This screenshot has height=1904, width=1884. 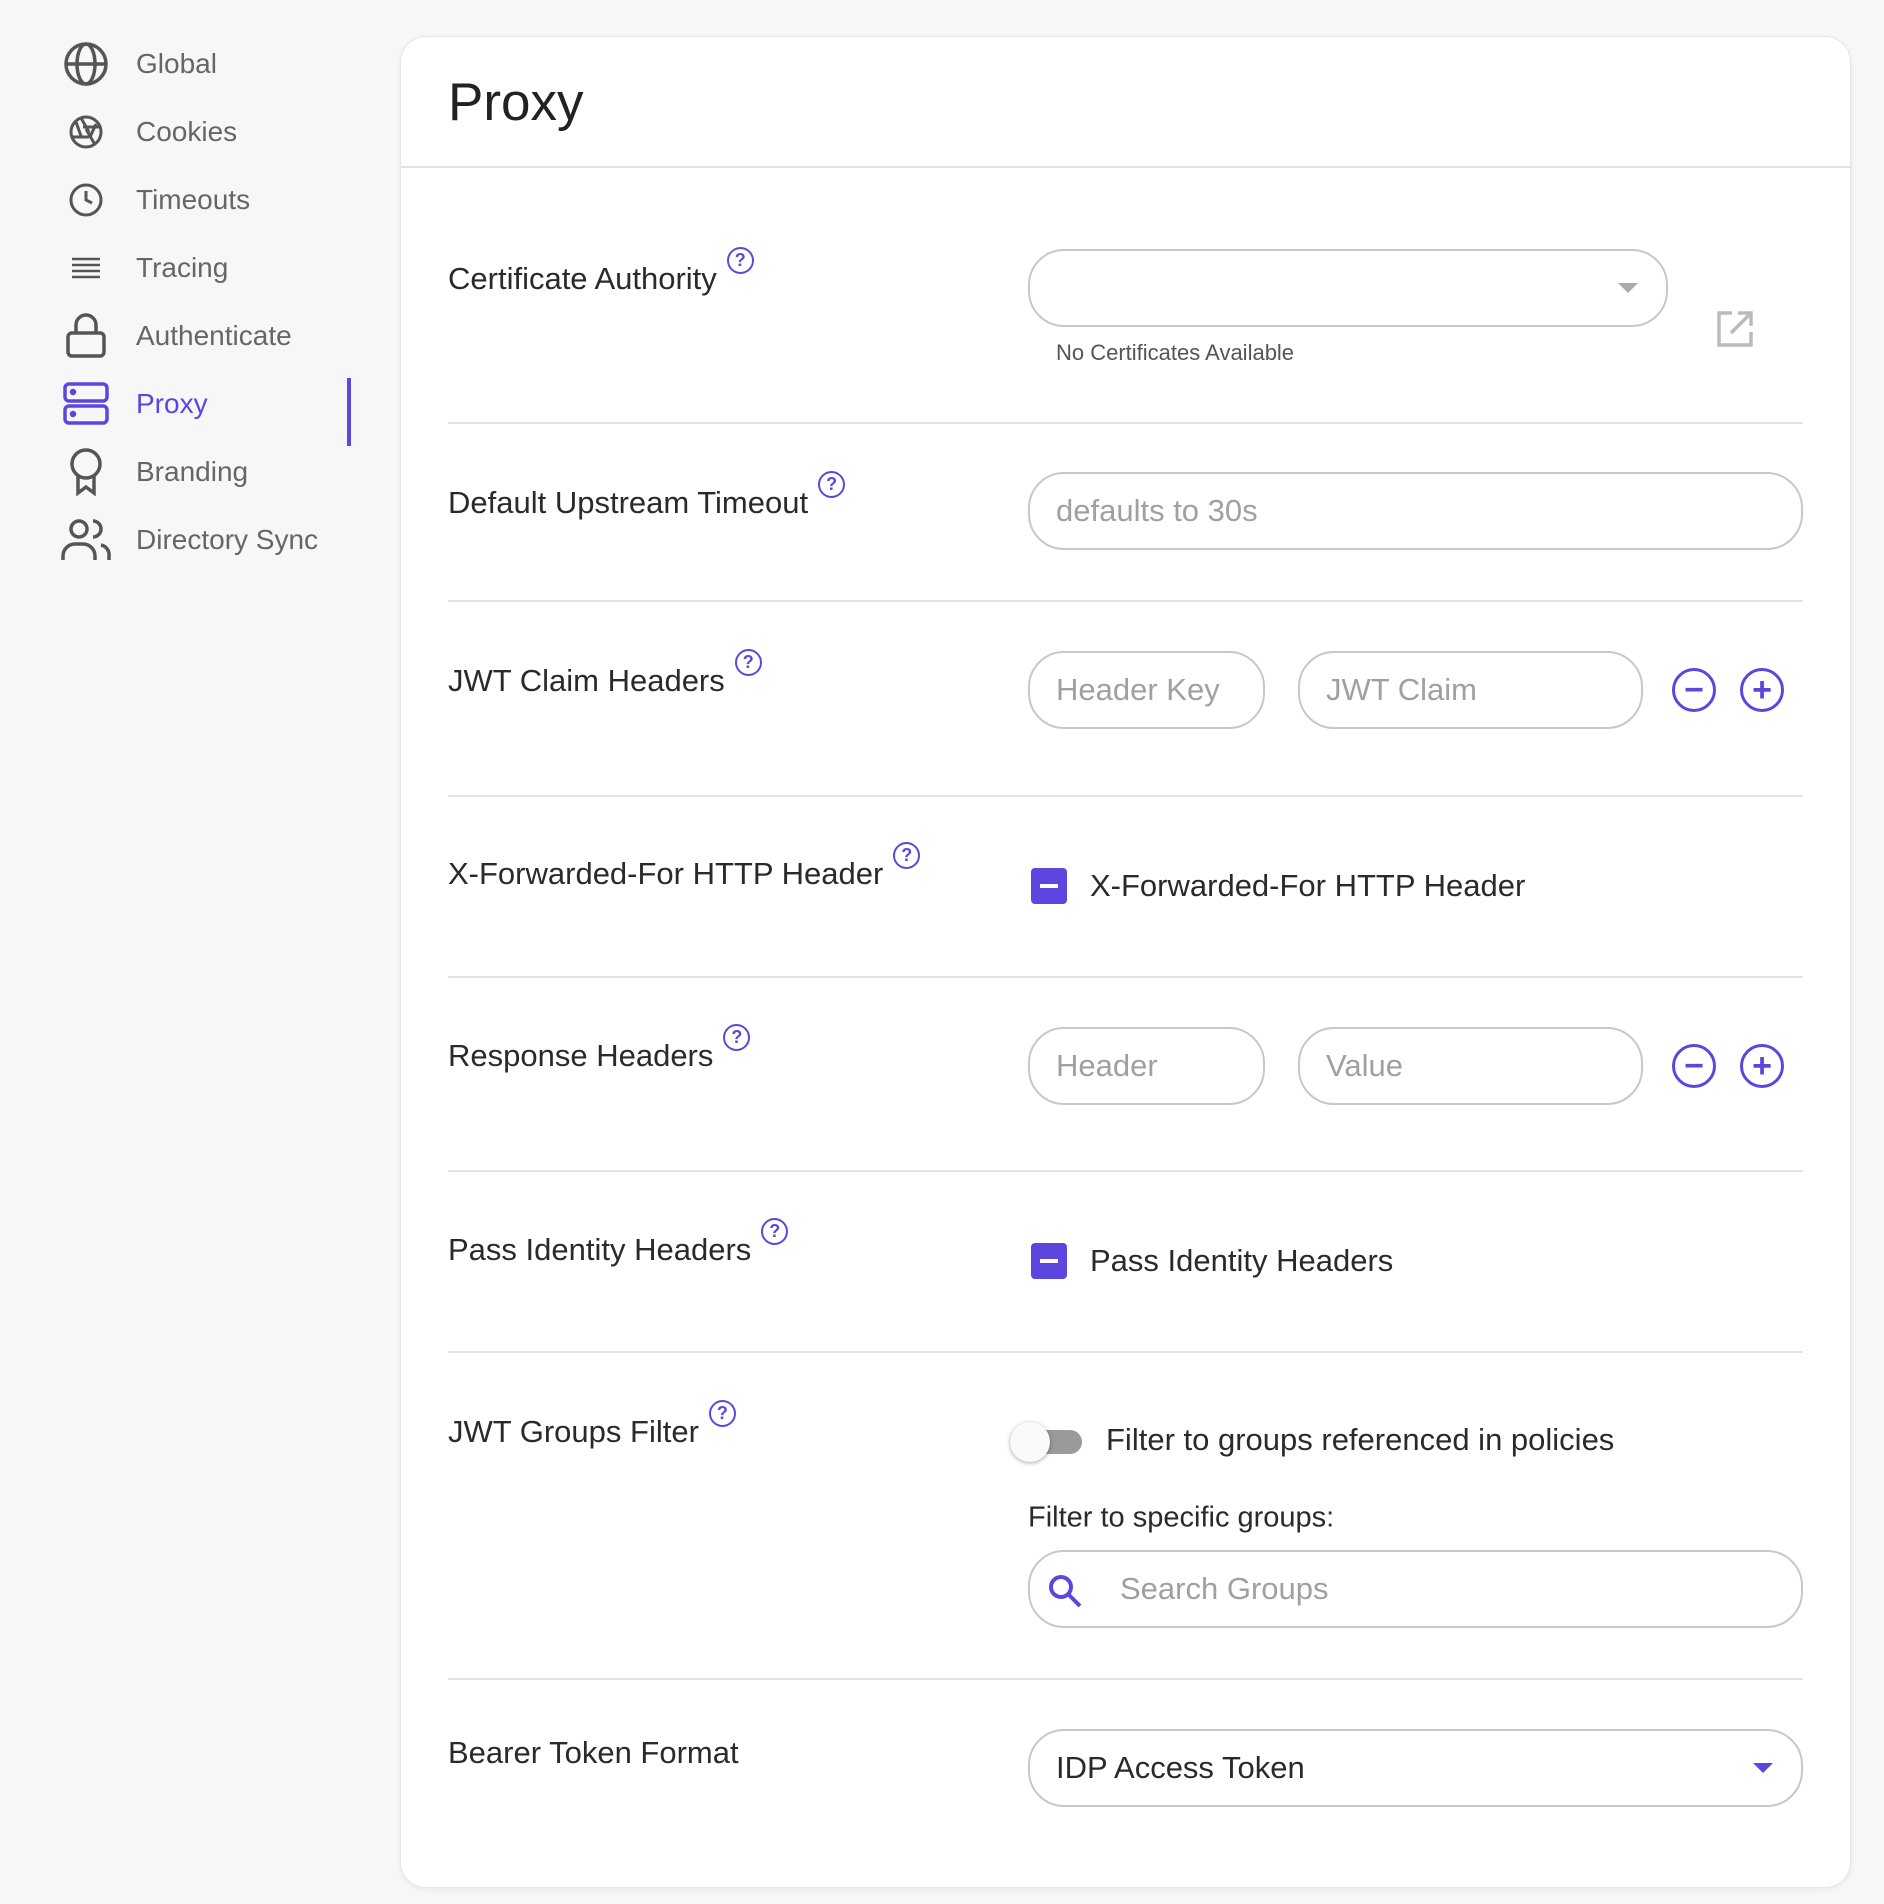 I want to click on certificate-authority-select, so click(x=1348, y=288).